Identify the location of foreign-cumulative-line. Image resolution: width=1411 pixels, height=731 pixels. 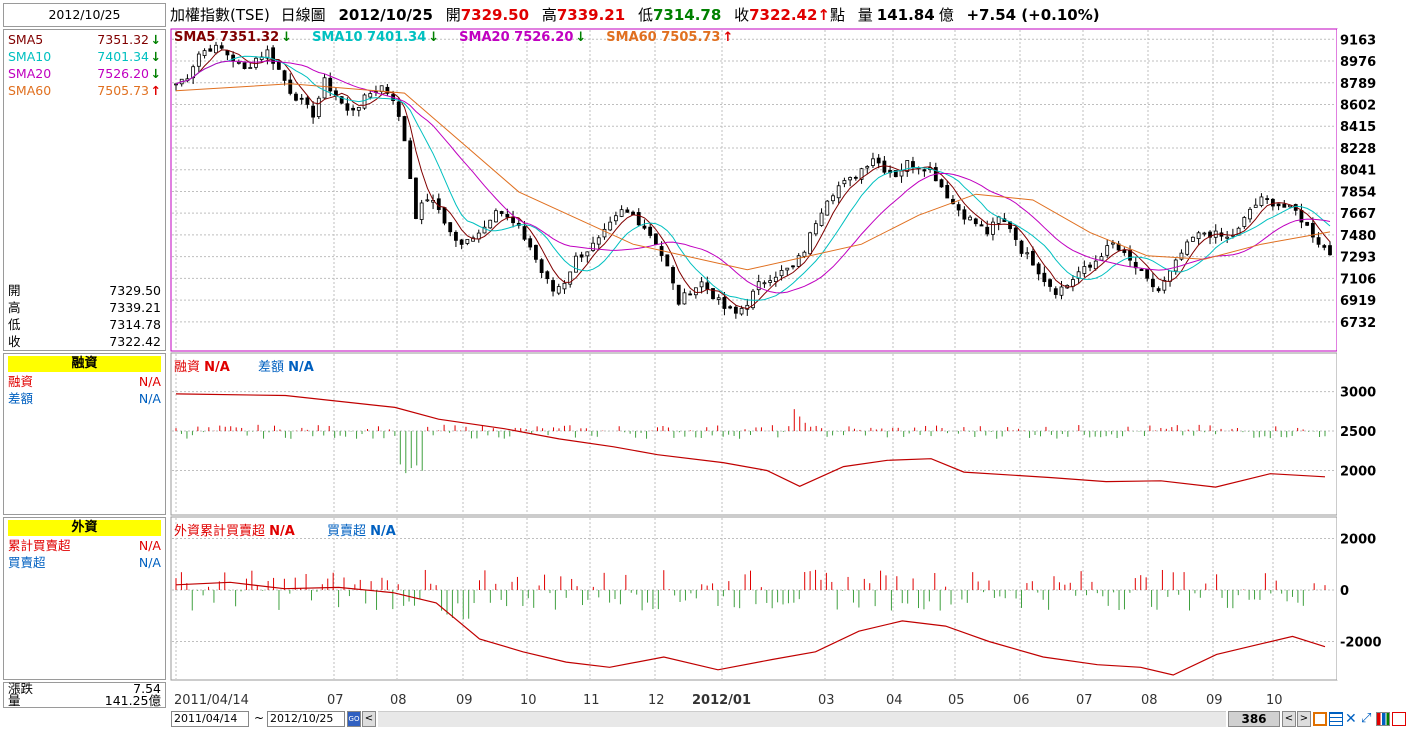
(750, 628).